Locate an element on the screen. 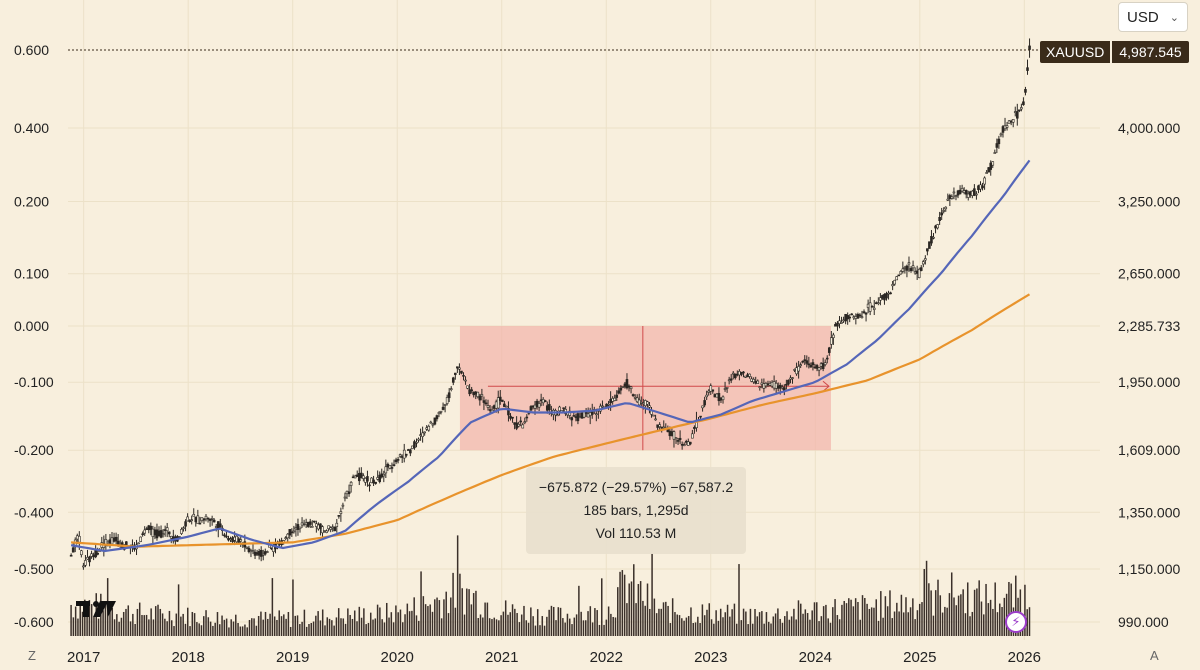 The height and width of the screenshot is (670, 1200). tradingview-logo is located at coordinates (97, 611).